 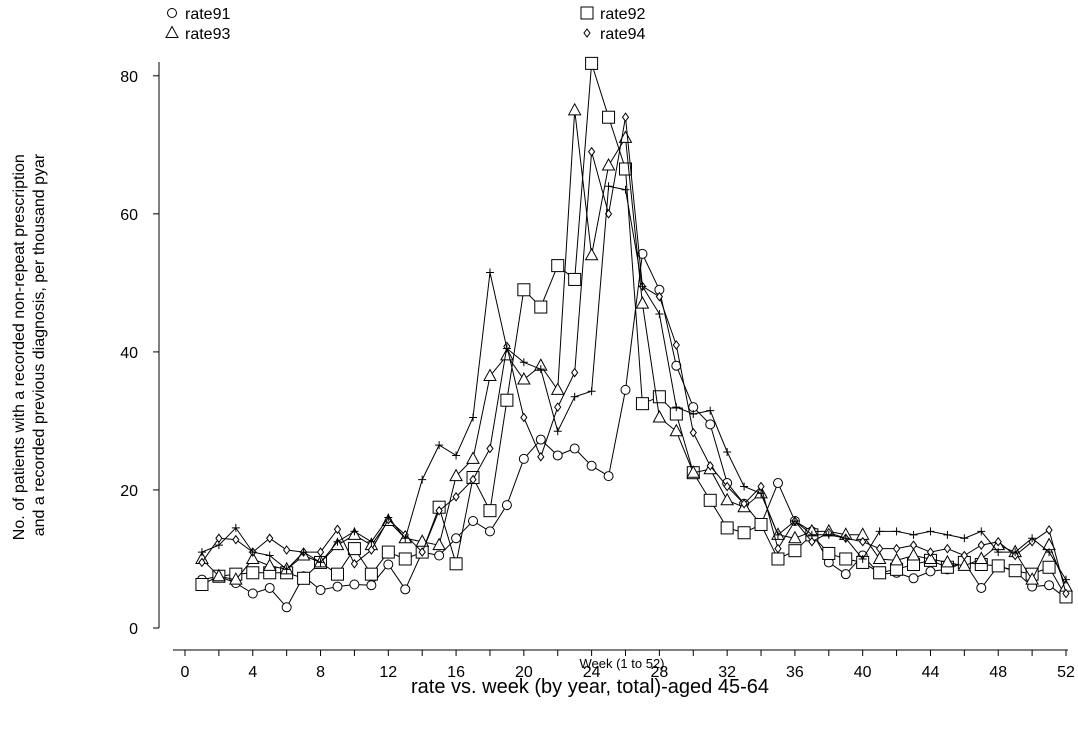 What do you see at coordinates (185, 672) in the screenshot?
I see `x-tick-label: 0` at bounding box center [185, 672].